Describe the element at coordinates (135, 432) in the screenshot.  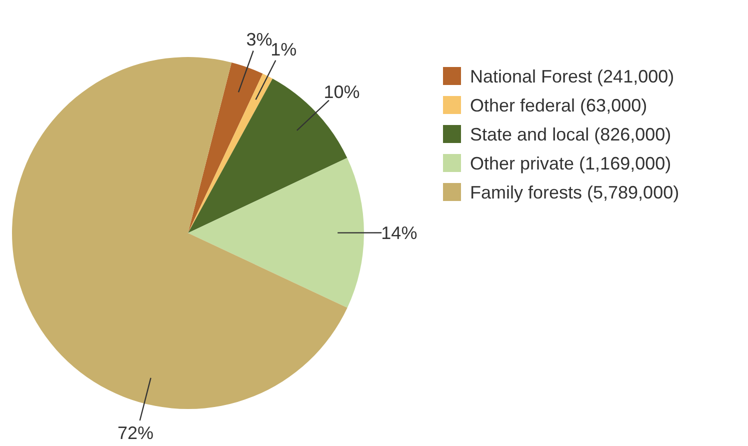
I see `data-label: 72%` at that location.